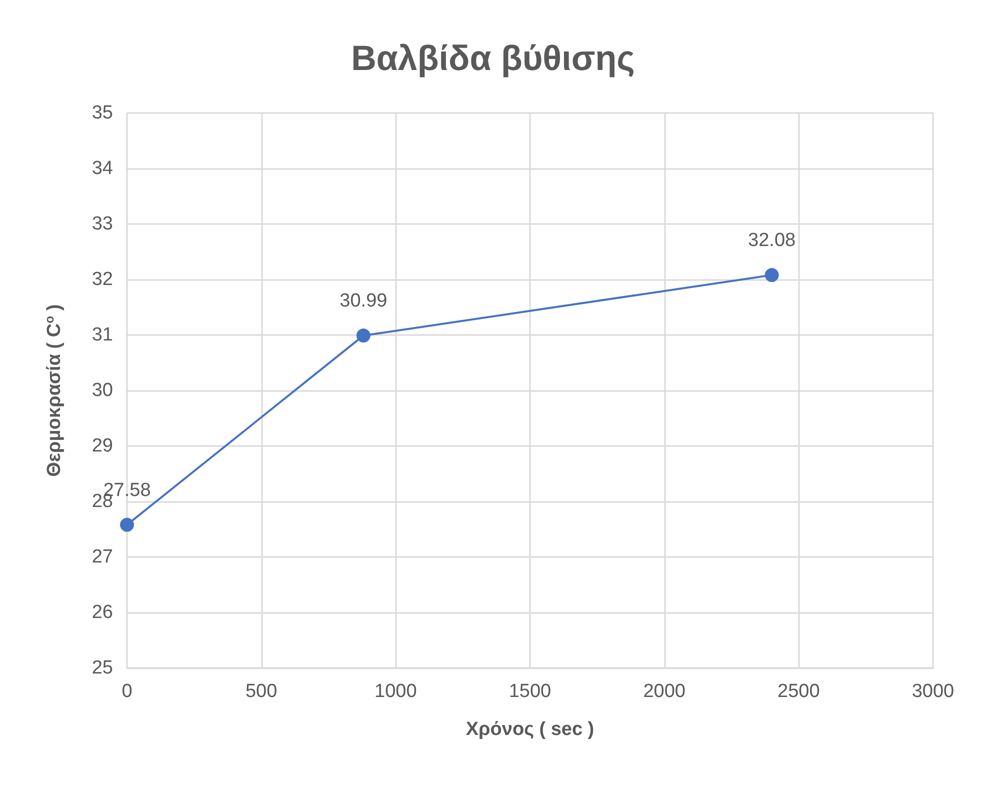  Describe the element at coordinates (933, 691) in the screenshot. I see `x-tick-label: 3000` at that location.